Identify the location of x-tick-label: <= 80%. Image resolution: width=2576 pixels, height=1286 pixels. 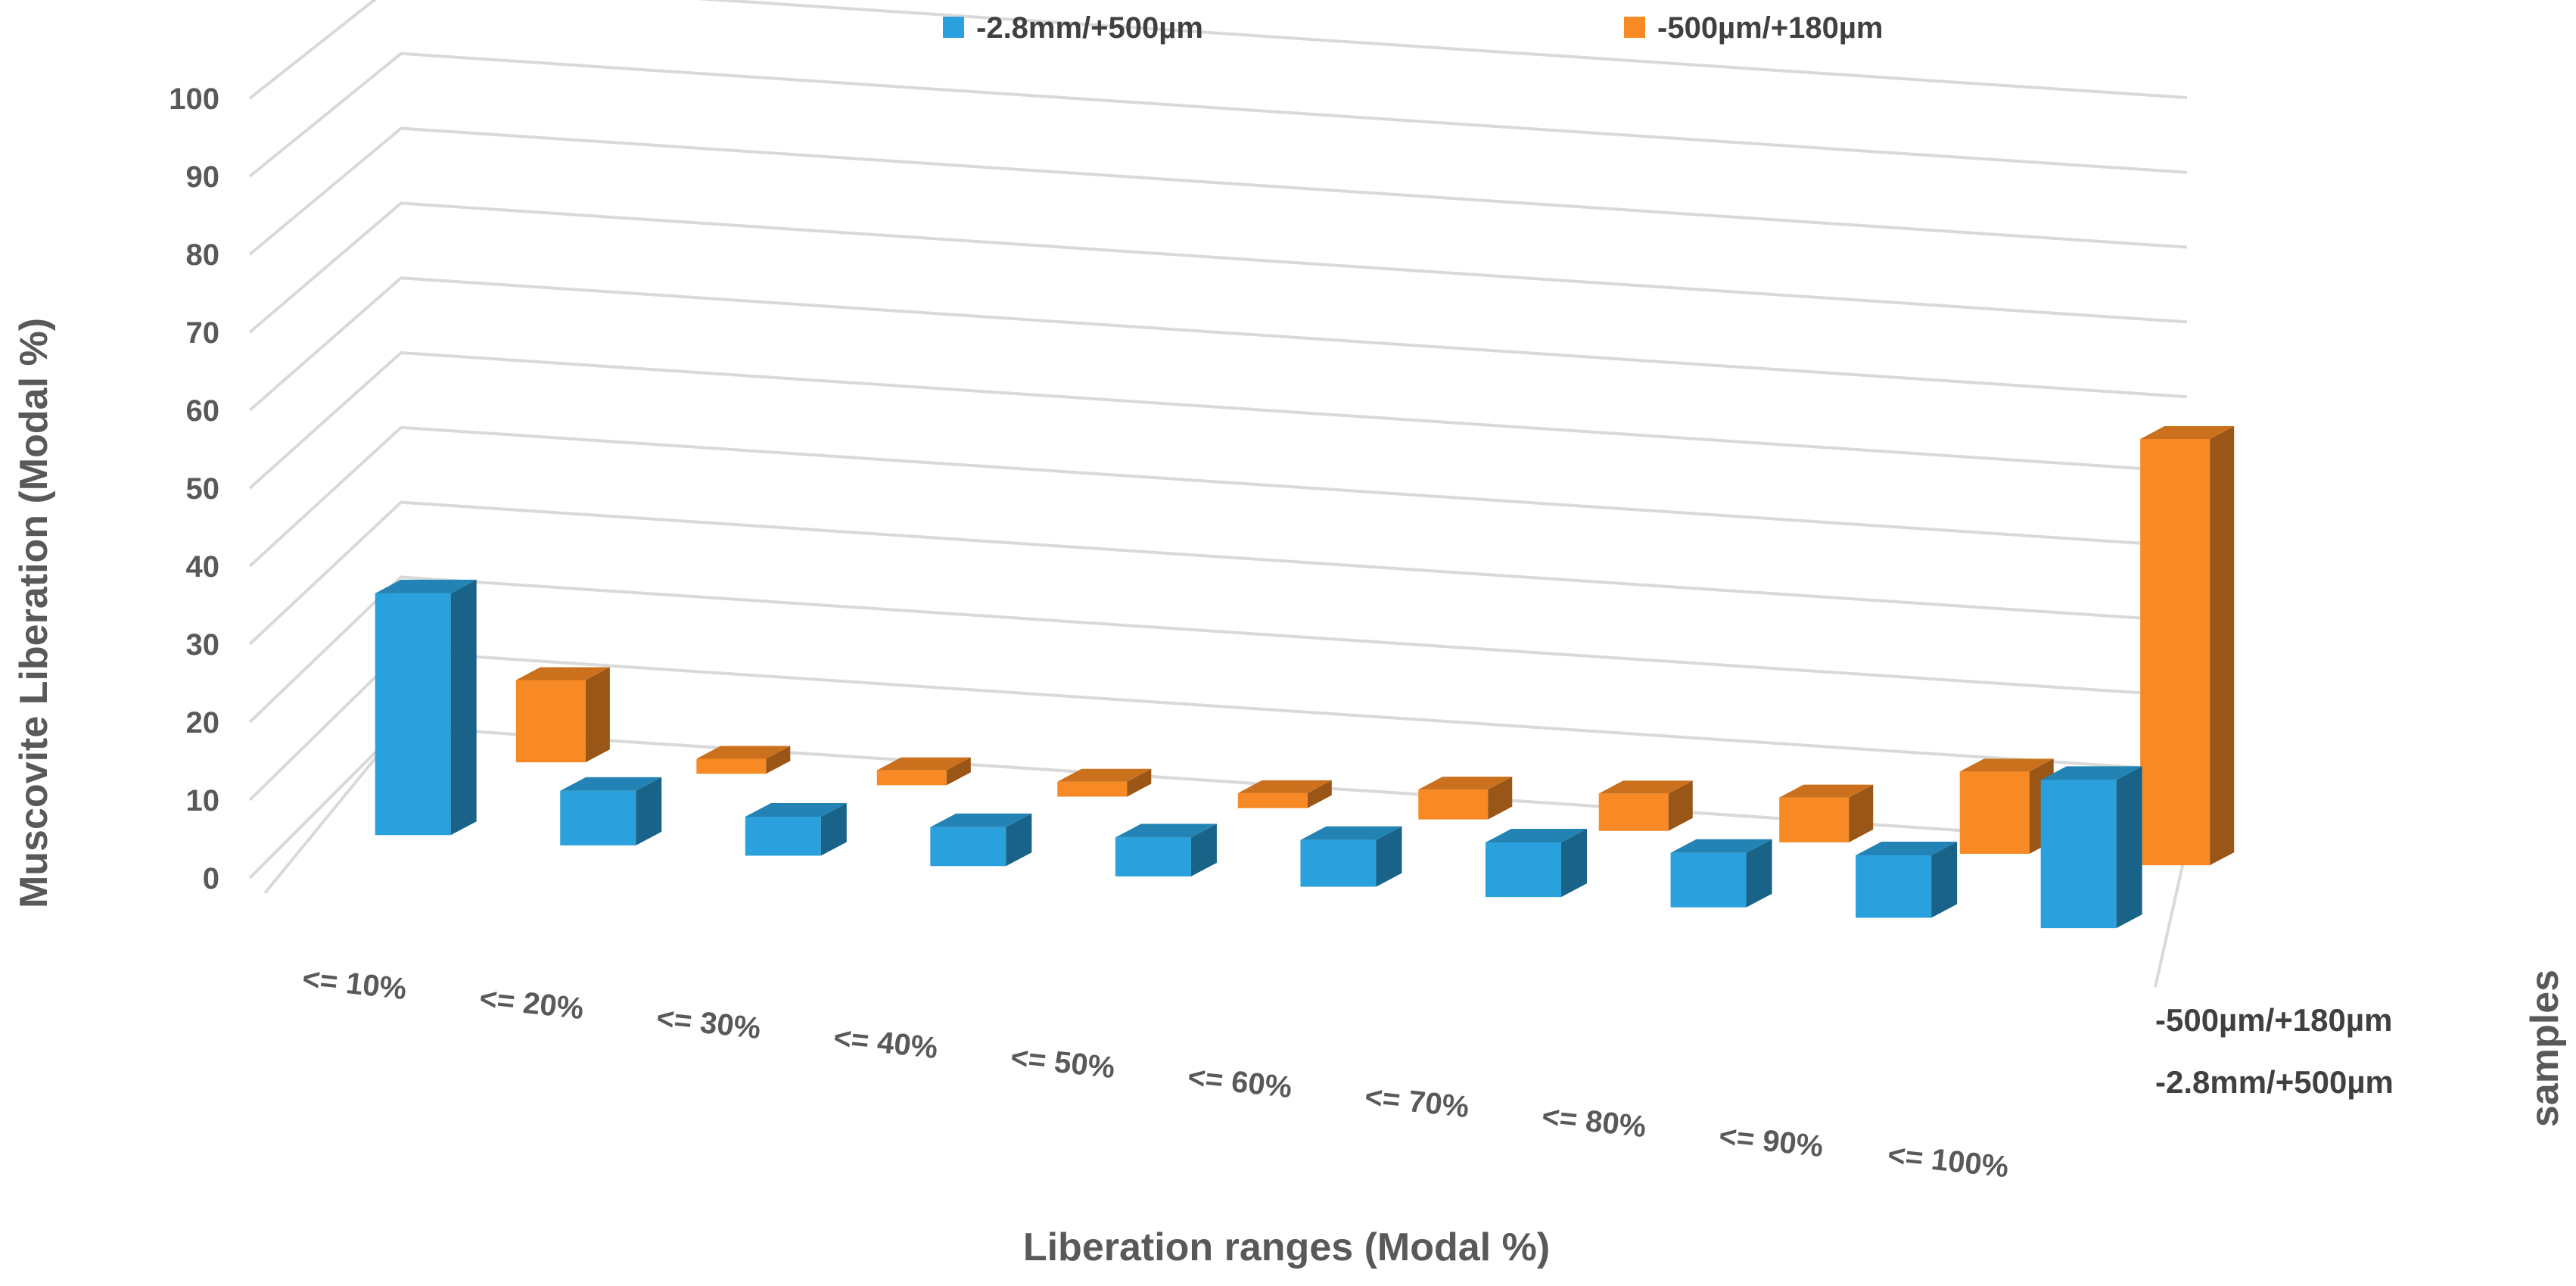
(1593, 1122).